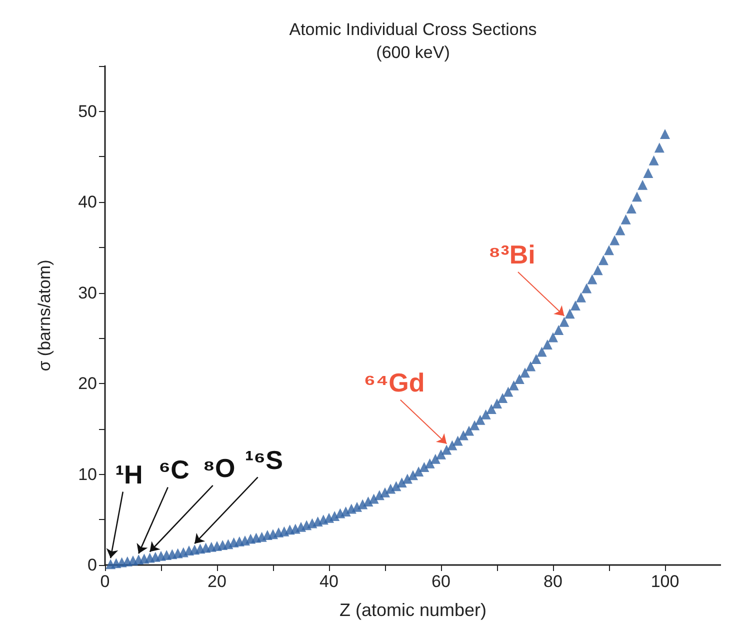 This screenshot has height=637, width=729. Describe the element at coordinates (413, 29) in the screenshot. I see `chart-title: Atomic Individual Cross Sections` at that location.